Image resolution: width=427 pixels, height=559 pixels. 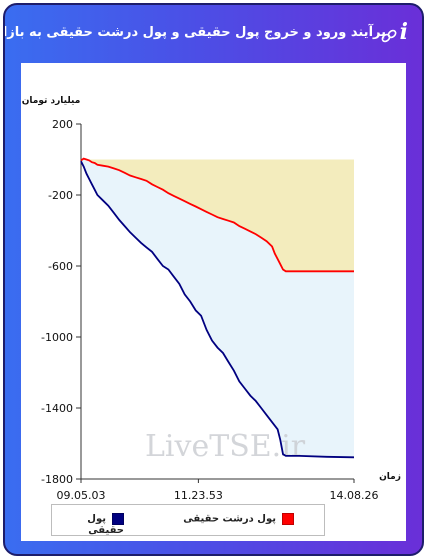 I want to click on y-tick-label: -1000, so click(x=57, y=337).